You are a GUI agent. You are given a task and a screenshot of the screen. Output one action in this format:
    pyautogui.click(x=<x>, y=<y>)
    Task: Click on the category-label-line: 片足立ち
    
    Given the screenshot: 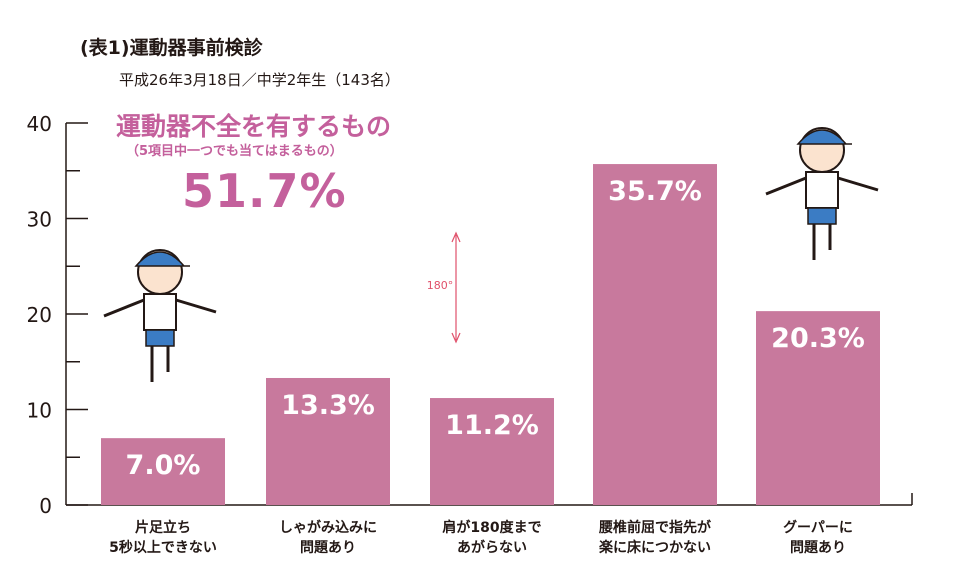 What is the action you would take?
    pyautogui.click(x=163, y=528)
    